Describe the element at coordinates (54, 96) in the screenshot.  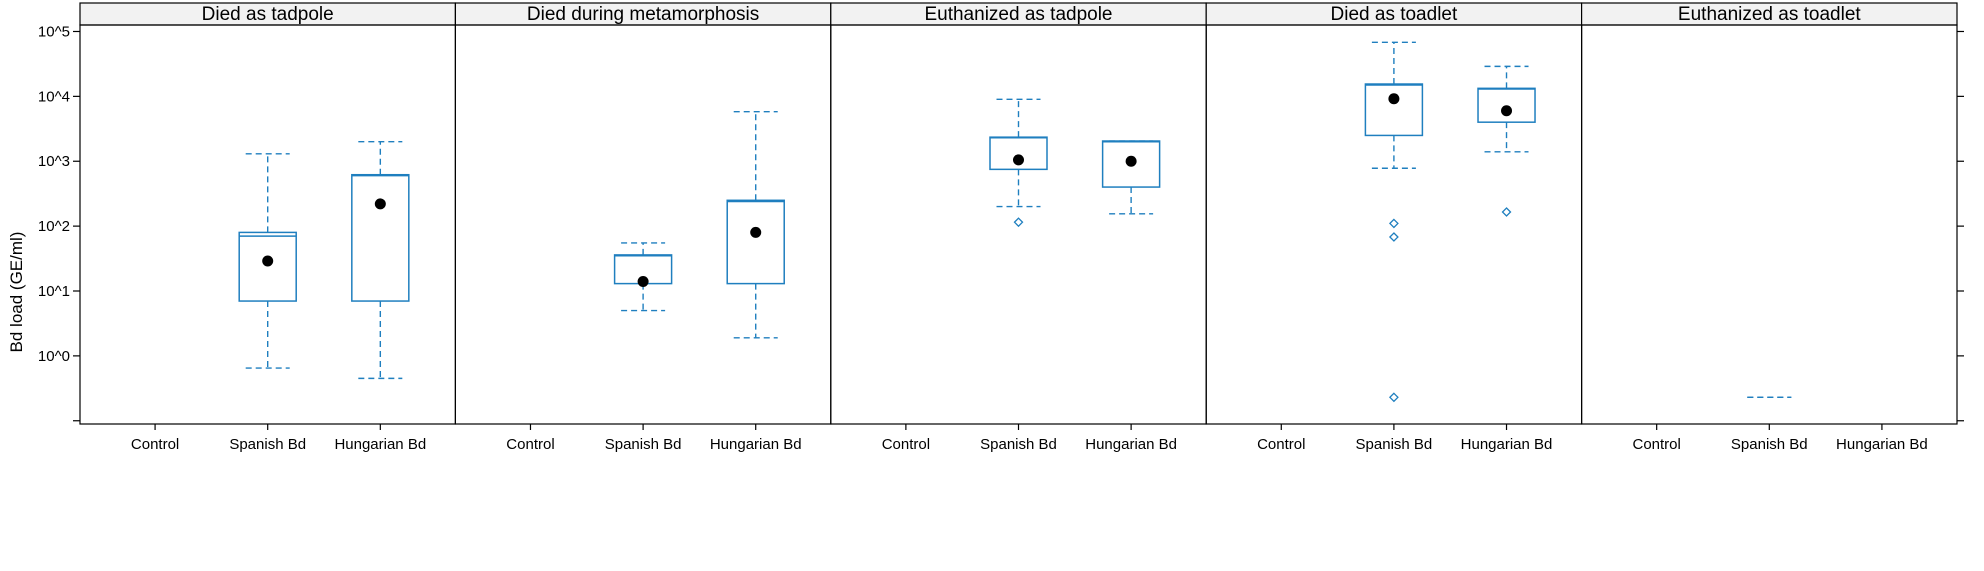
I see `y-tick-label: 10^4` at that location.